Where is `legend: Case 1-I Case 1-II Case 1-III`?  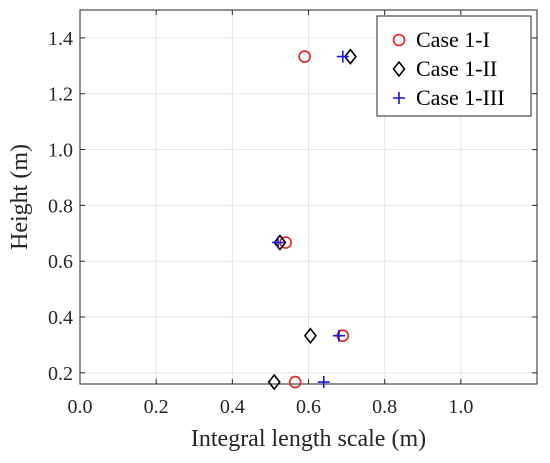
legend: Case 1-I Case 1-II Case 1-III is located at coordinates (454, 66).